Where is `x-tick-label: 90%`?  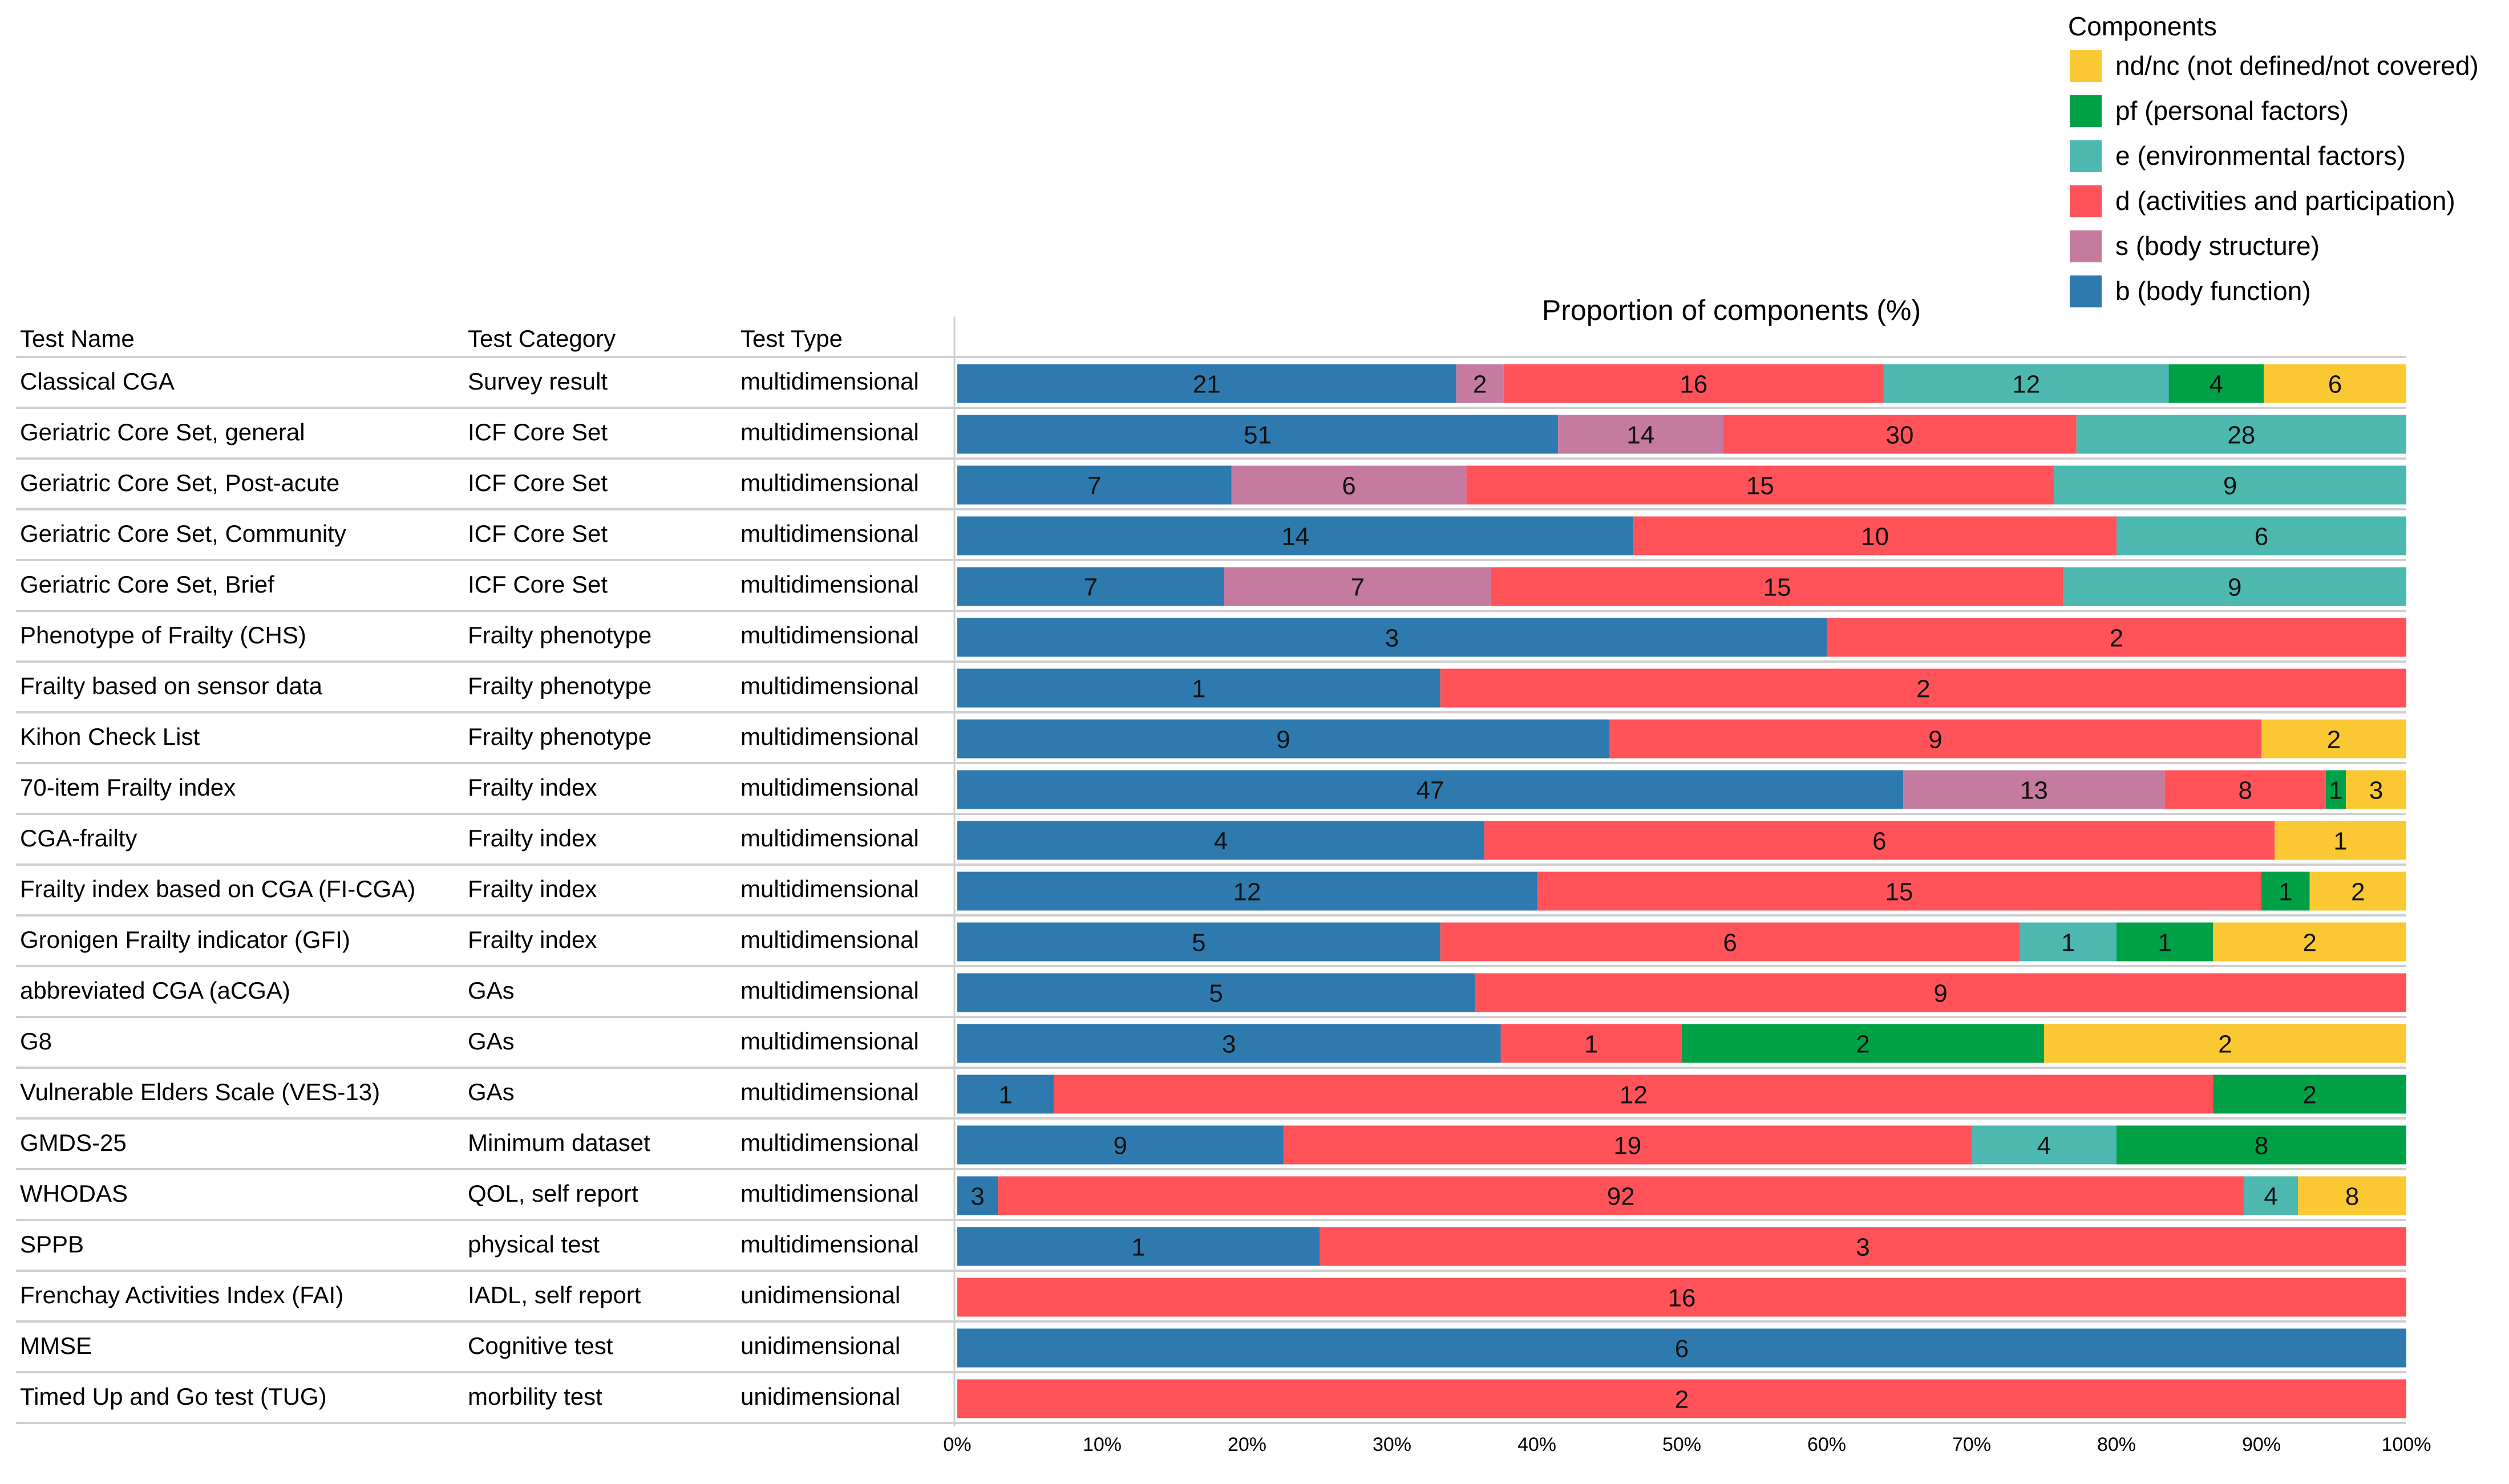
x-tick-label: 90% is located at coordinates (2262, 1445).